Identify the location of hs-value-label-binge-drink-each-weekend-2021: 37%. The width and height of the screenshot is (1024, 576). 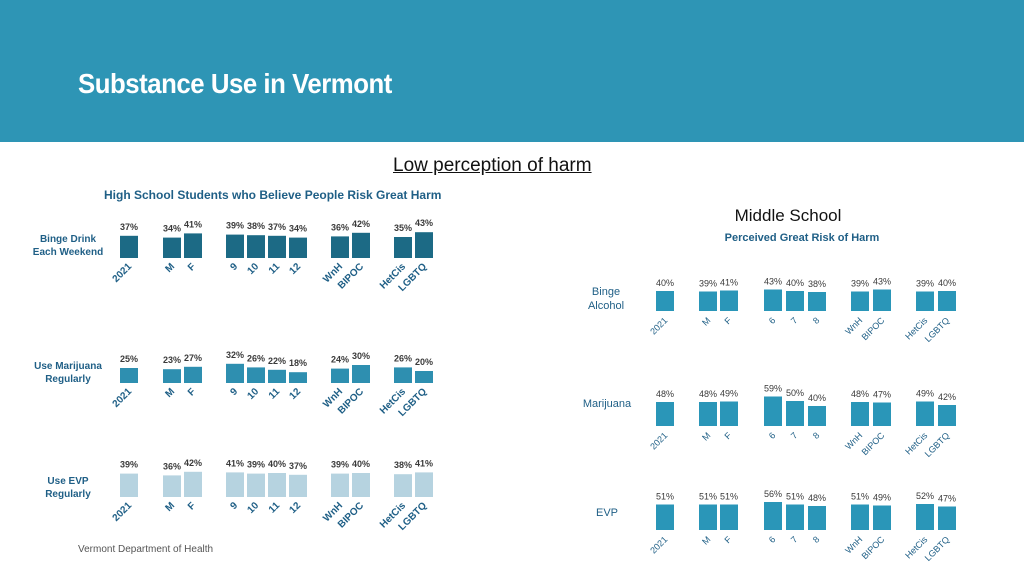
(129, 227).